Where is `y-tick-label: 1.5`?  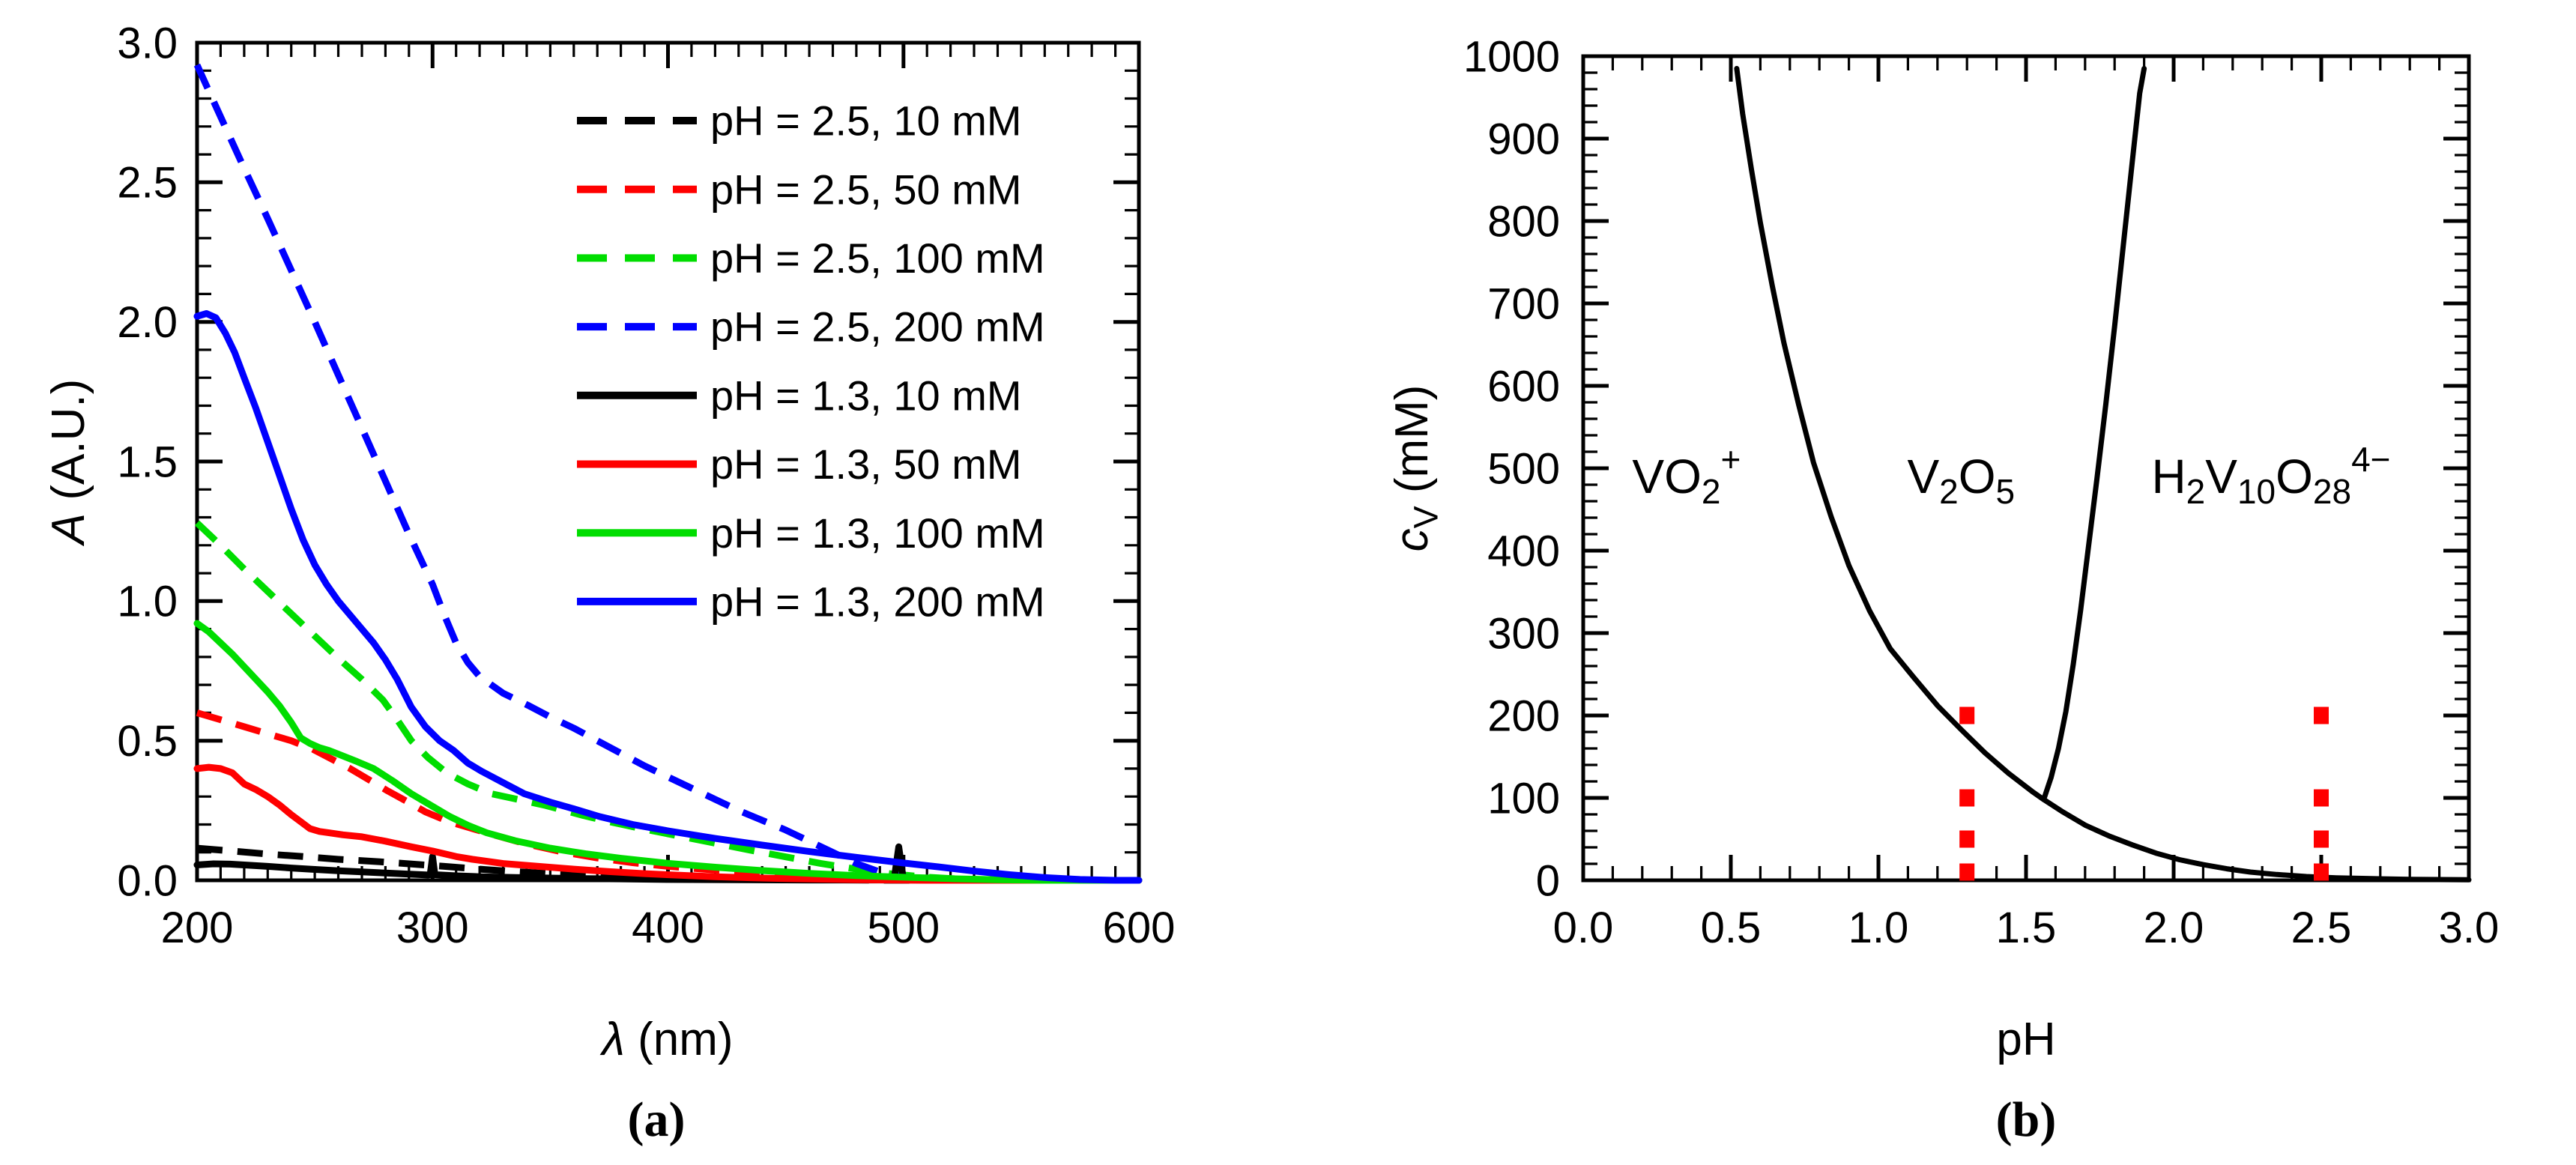
y-tick-label: 1.5 is located at coordinates (147, 462).